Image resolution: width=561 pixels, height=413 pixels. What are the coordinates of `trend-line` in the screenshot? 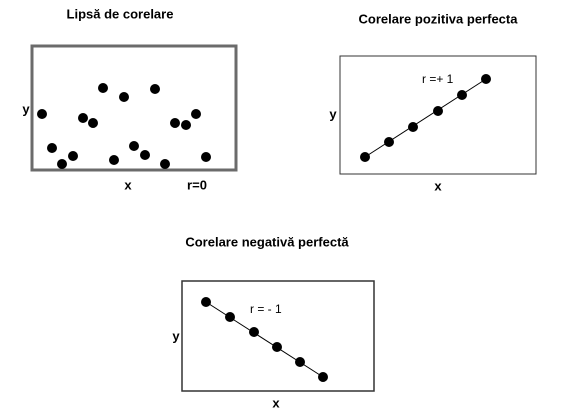 It's located at (425, 118).